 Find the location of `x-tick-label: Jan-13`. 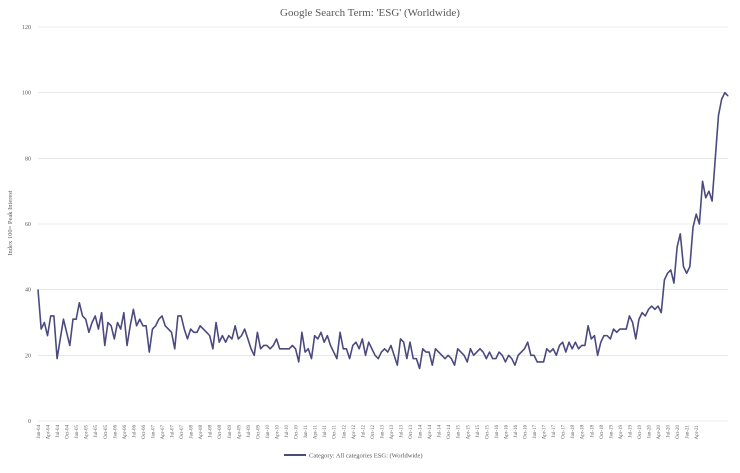

x-tick-label: Jan-13 is located at coordinates (382, 432).